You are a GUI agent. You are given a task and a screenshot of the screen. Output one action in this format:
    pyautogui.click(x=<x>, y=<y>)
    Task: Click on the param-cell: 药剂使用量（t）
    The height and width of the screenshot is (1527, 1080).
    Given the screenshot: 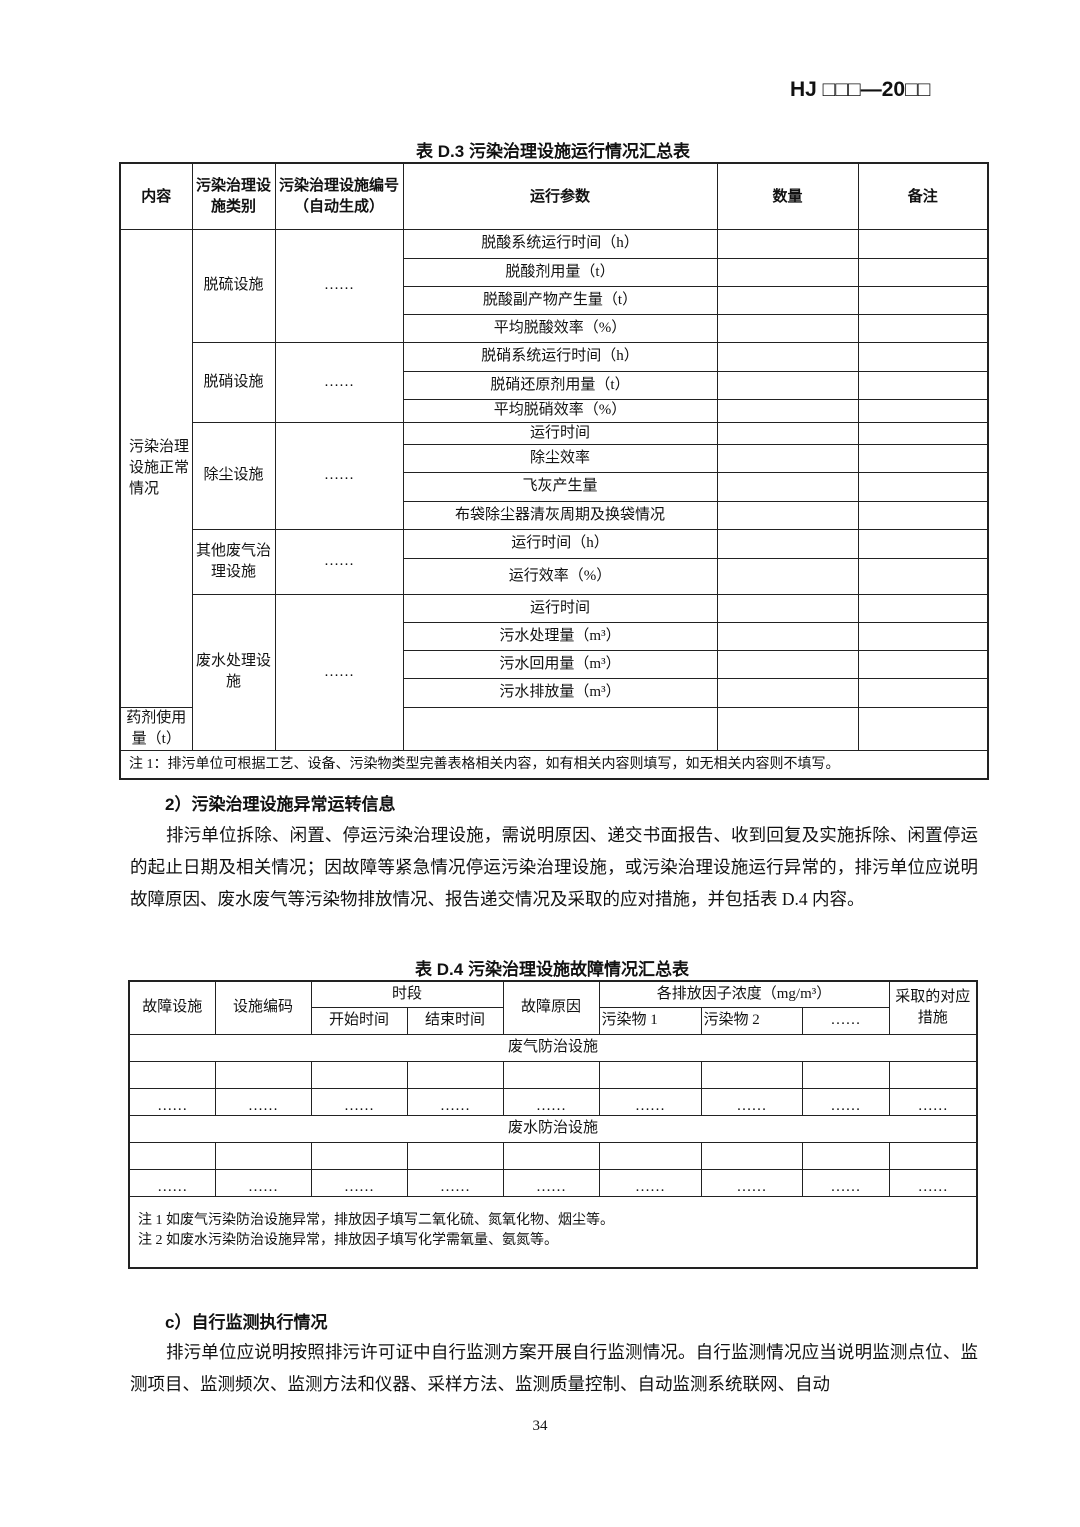 What is the action you would take?
    pyautogui.click(x=156, y=728)
    